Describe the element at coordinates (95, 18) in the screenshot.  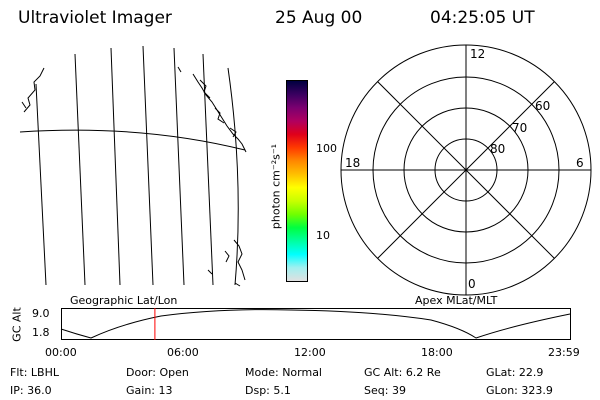
I see `instrument-title: Ultraviolet Imager` at that location.